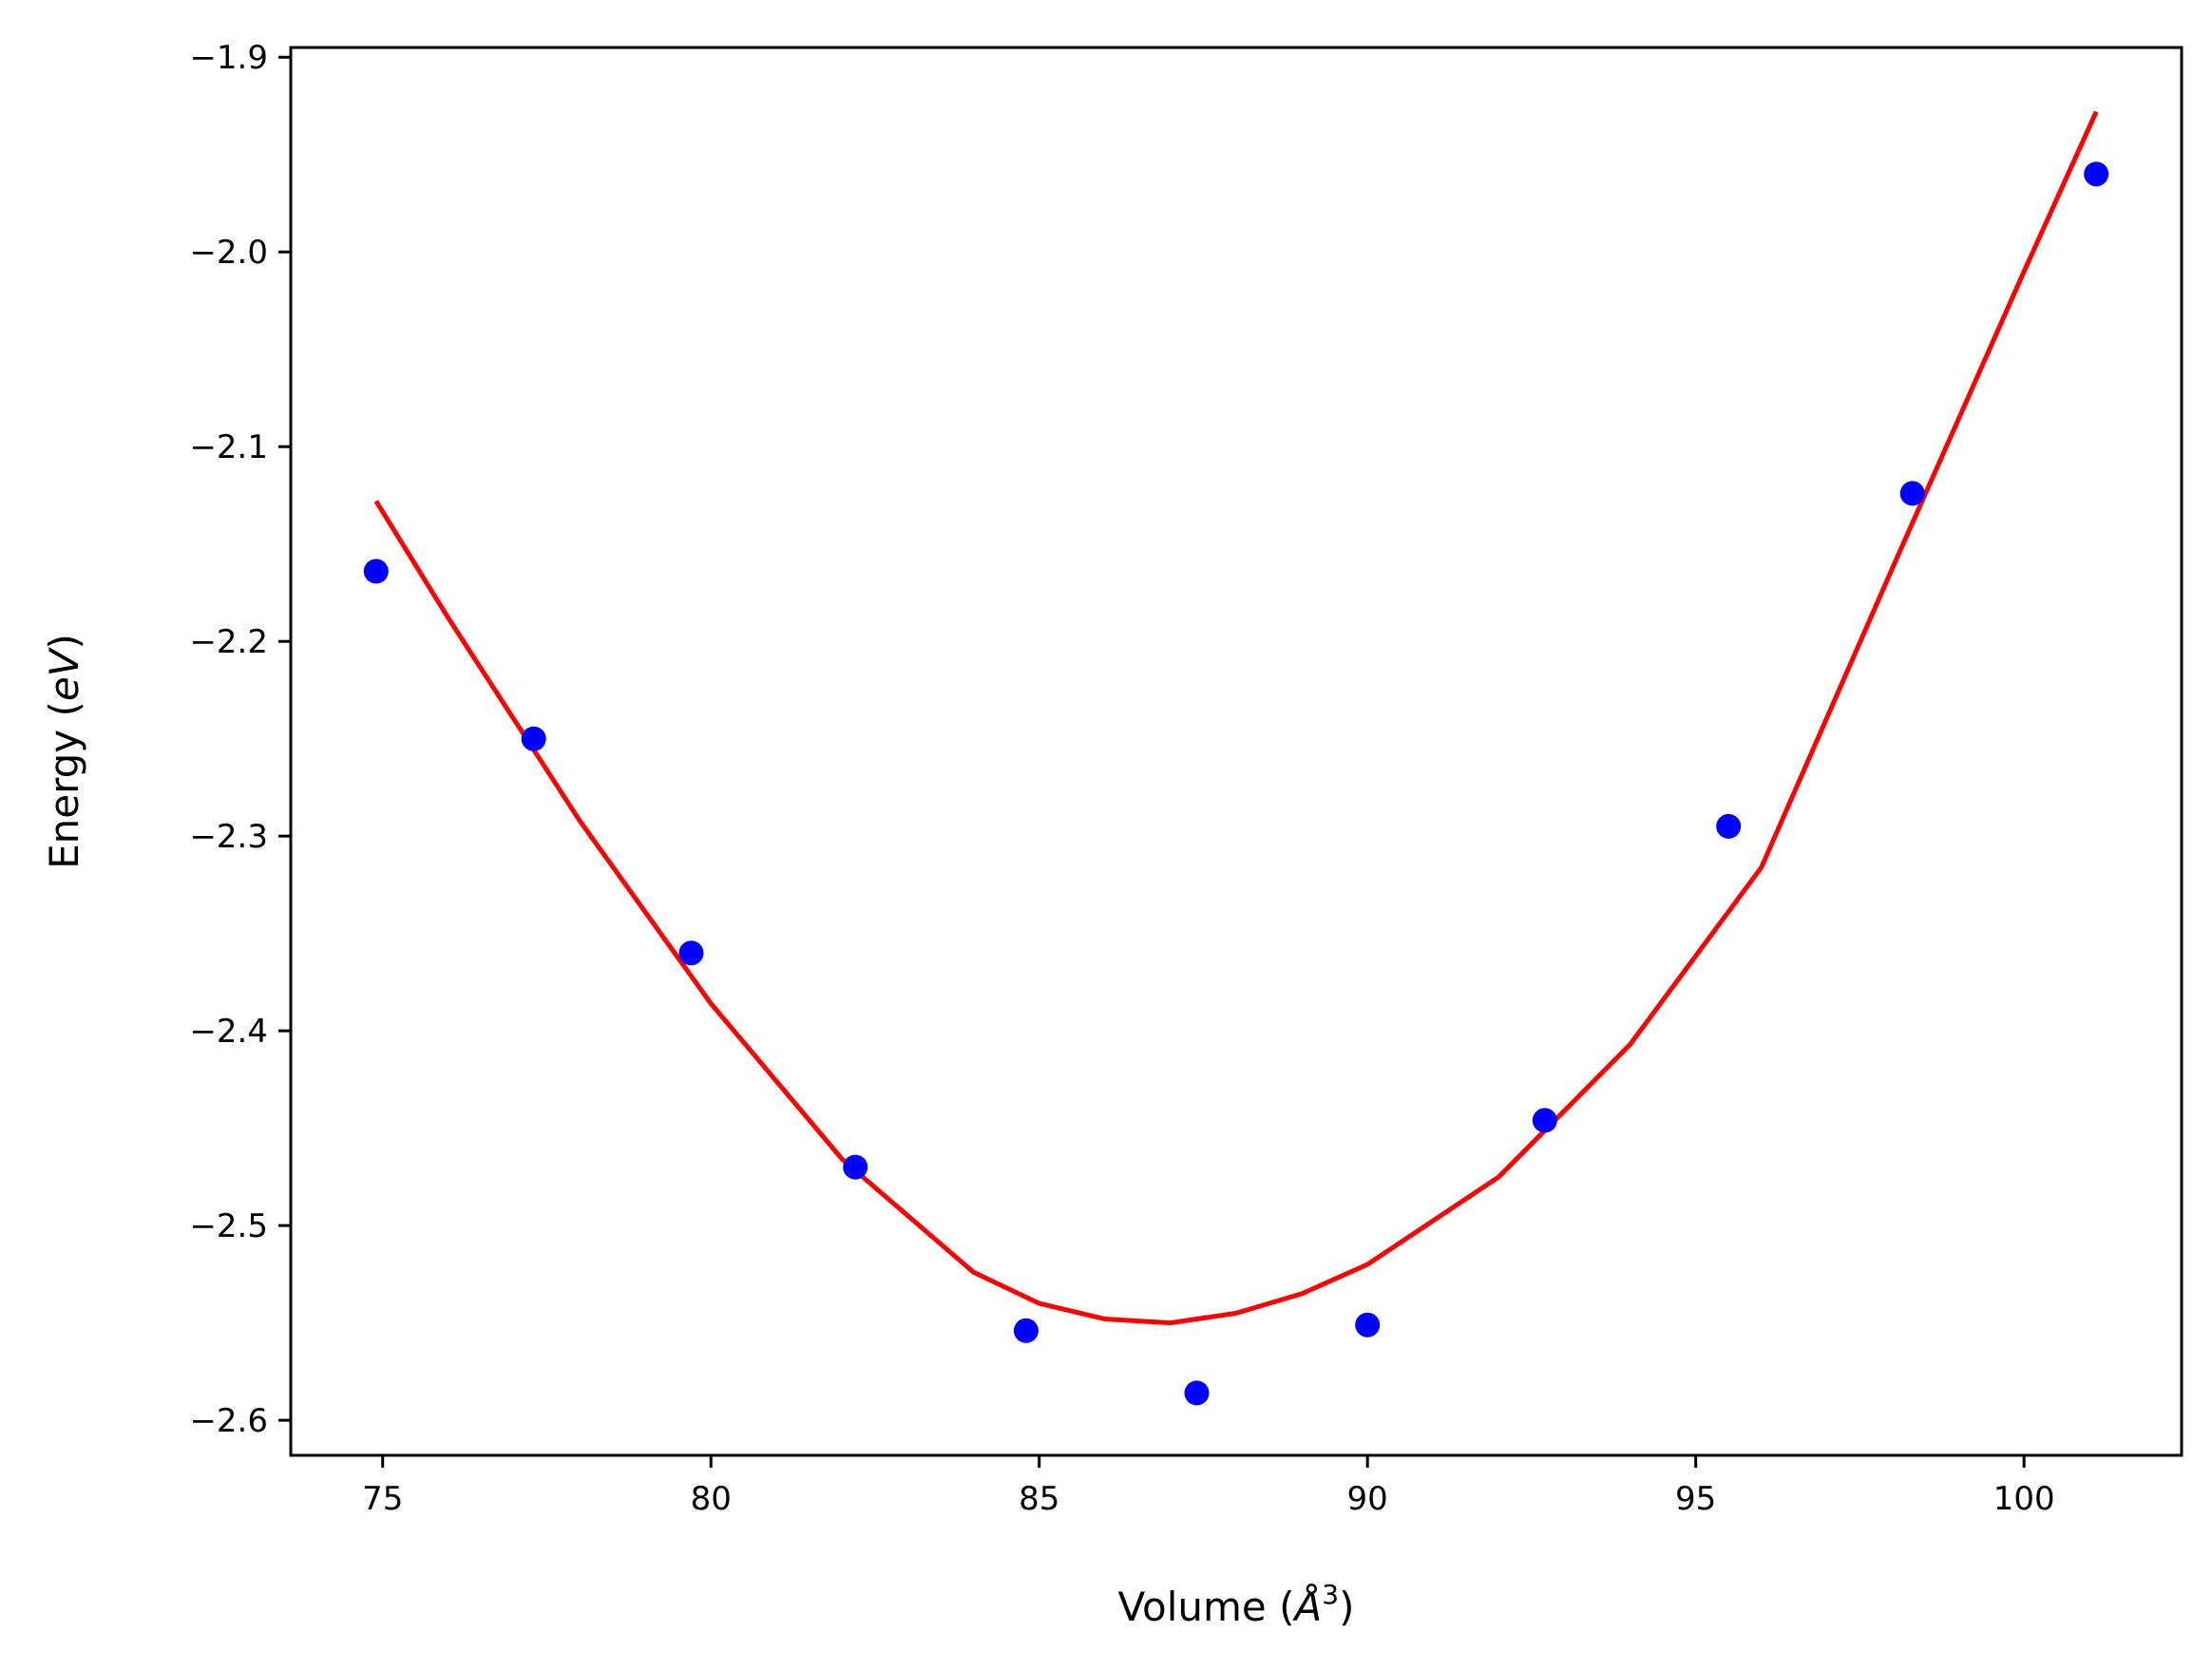 This screenshot has width=2212, height=1670. What do you see at coordinates (229, 253) in the screenshot?
I see `y-tick-label: −2.0` at bounding box center [229, 253].